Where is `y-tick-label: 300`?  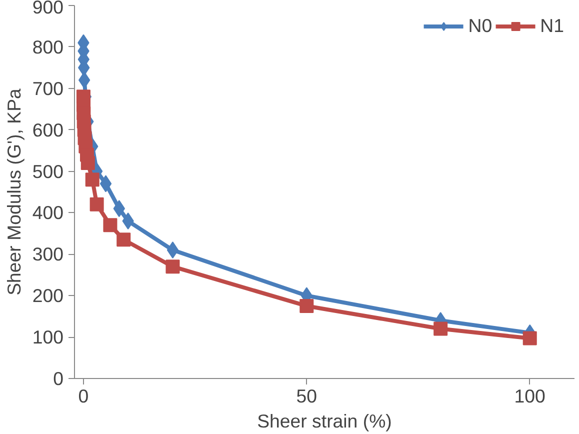 y-tick-label: 300 is located at coordinates (48, 254).